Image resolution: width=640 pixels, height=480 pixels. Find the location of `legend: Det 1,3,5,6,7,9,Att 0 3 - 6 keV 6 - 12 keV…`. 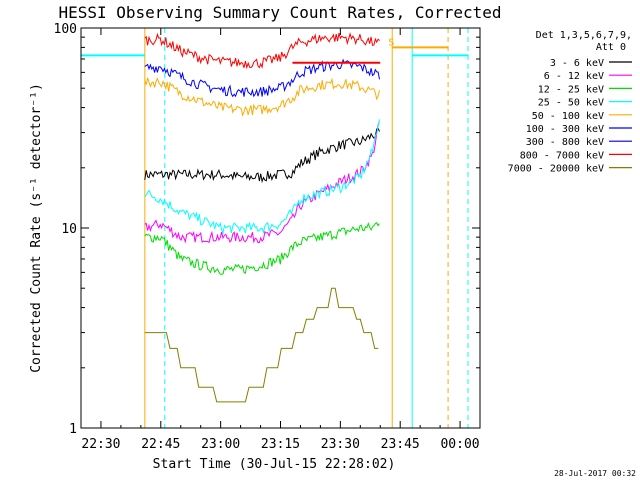

legend: Det 1,3,5,6,7,9,Att 0 3 - 6 keV 6 - 12 keV… is located at coordinates (570, 102).